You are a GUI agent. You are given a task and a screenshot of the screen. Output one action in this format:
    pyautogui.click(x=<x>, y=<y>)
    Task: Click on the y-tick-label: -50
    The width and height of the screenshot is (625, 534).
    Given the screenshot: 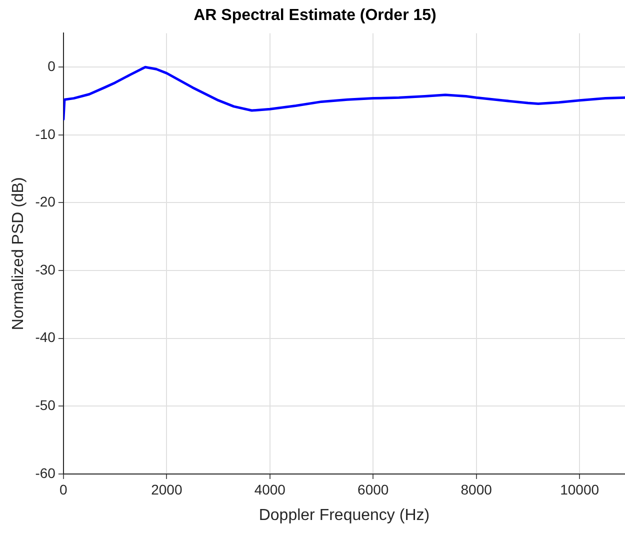 What is the action you would take?
    pyautogui.click(x=45, y=405)
    